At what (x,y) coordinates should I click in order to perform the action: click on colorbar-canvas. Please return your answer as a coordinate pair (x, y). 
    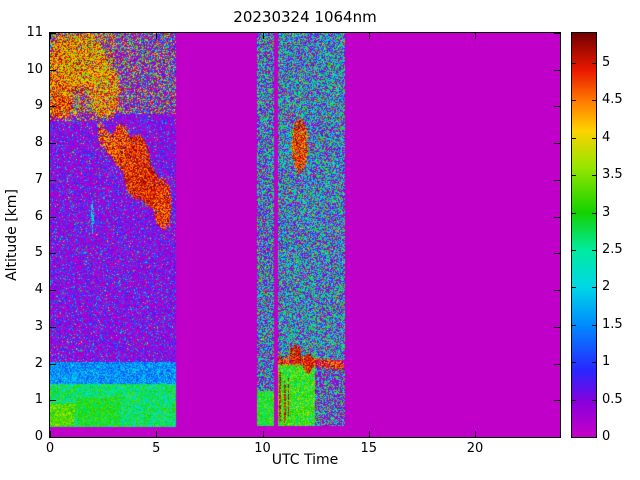
    Looking at the image, I should click on (584, 235).